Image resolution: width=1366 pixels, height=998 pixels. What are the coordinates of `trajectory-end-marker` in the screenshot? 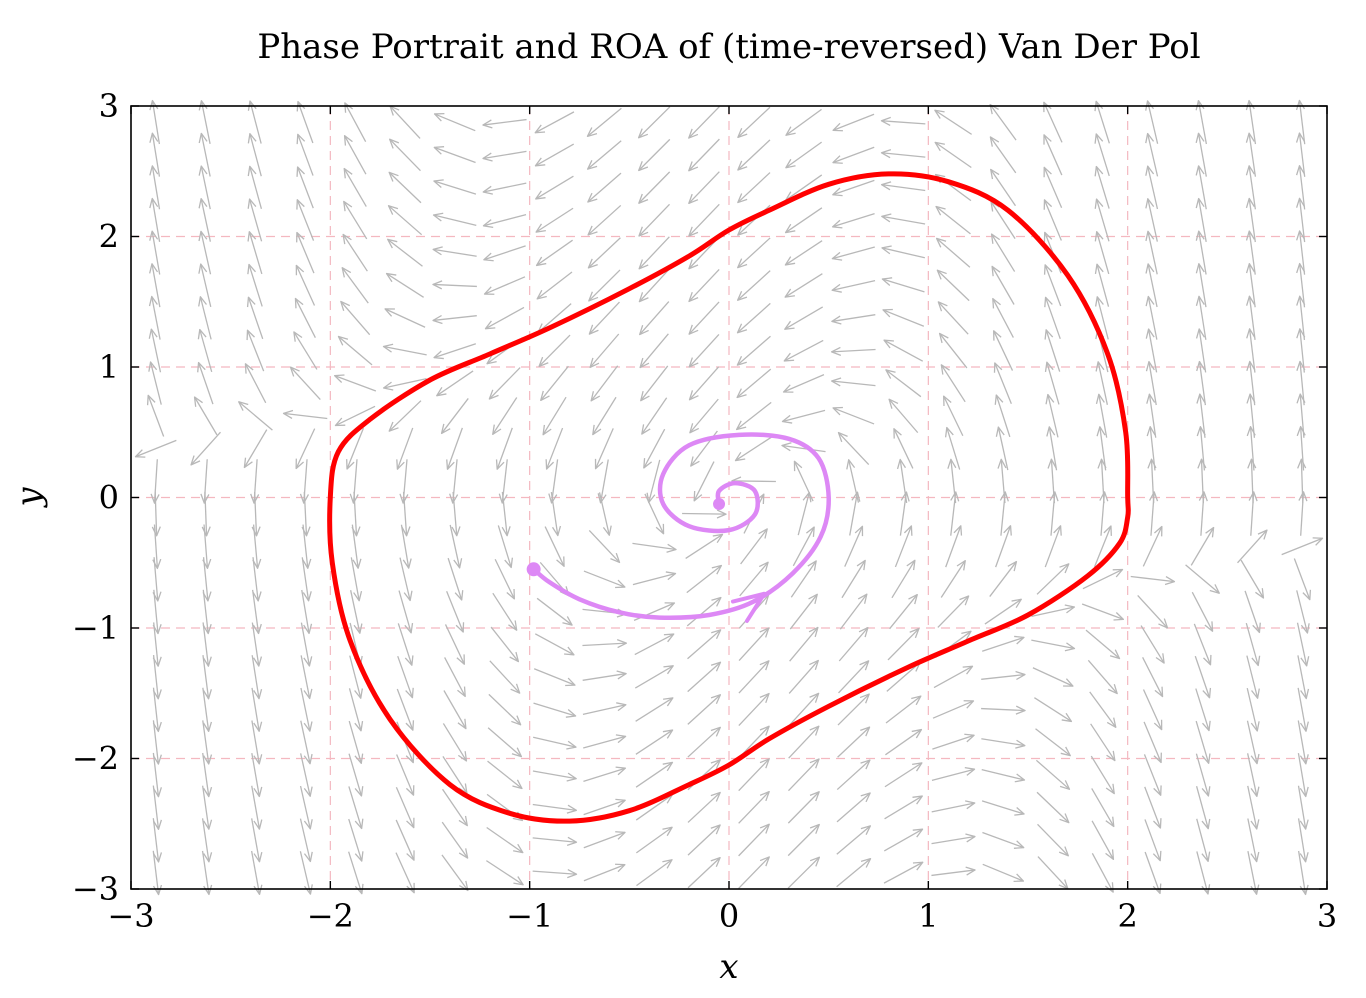 It's located at (719, 504).